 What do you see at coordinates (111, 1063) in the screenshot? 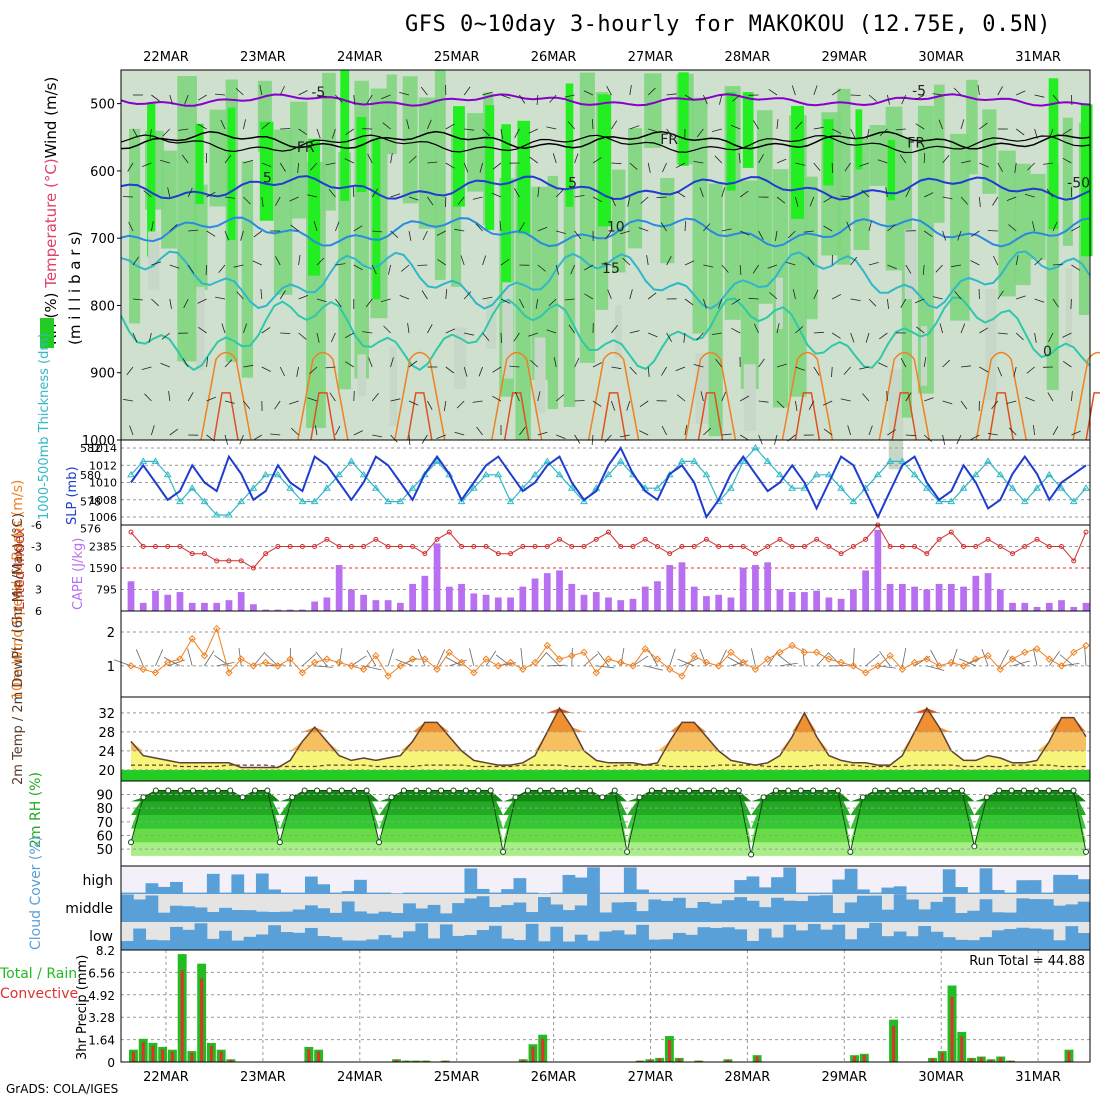
I see `precip-tick: 0` at bounding box center [111, 1063].